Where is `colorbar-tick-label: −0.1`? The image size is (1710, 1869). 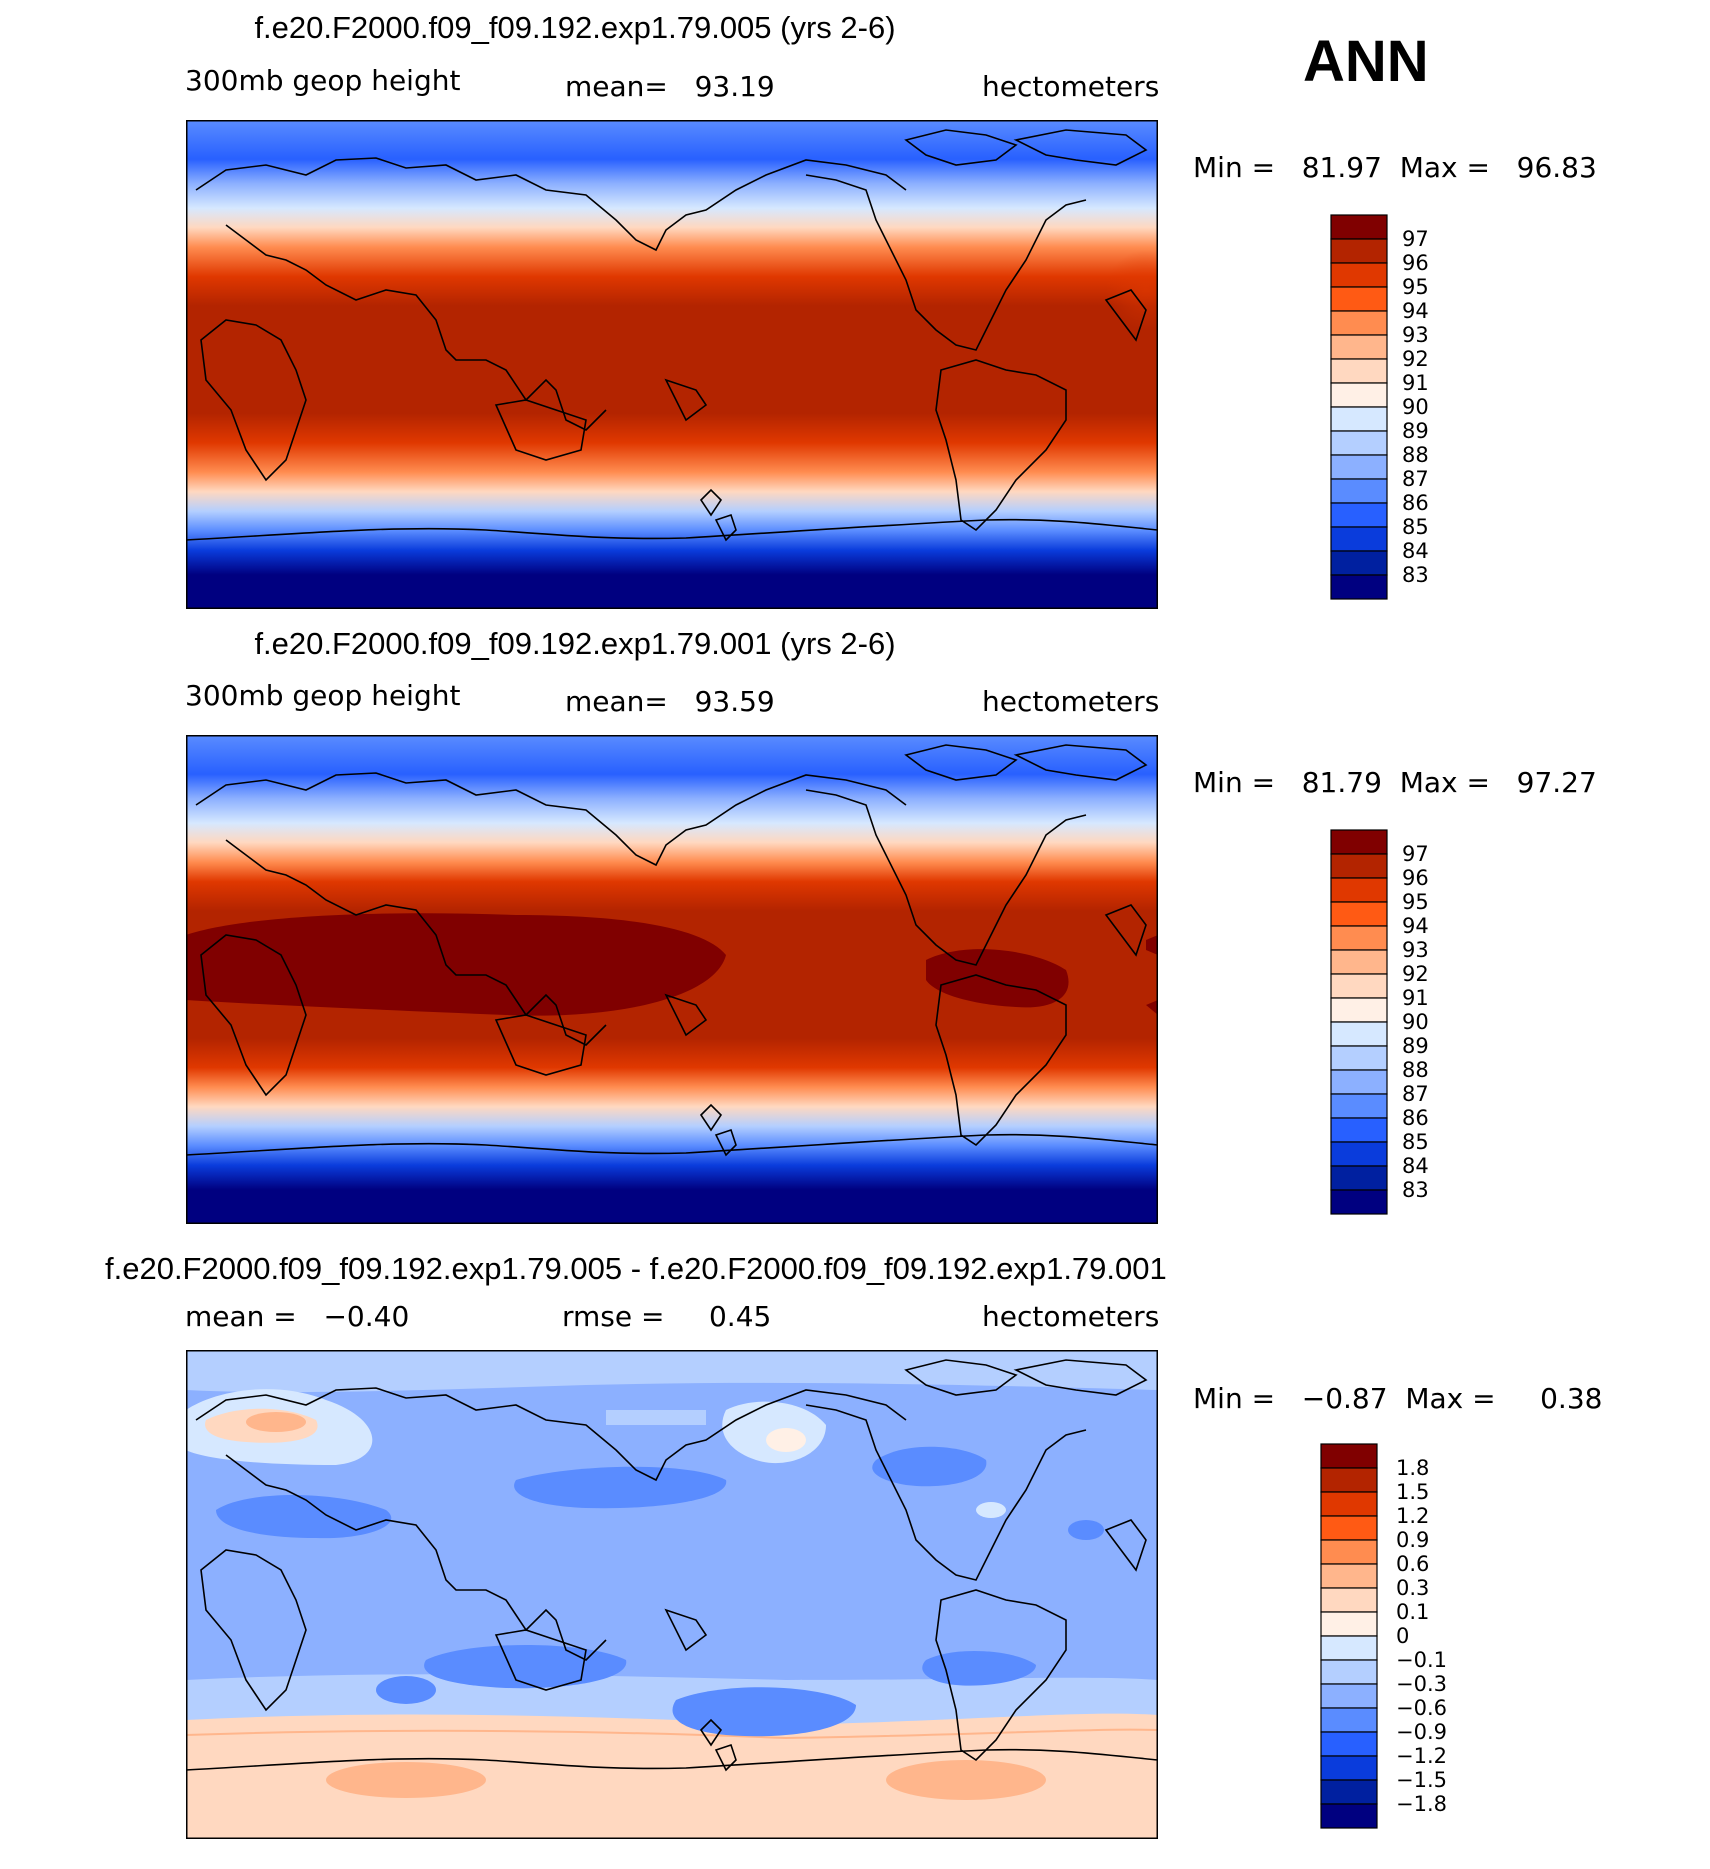
colorbar-tick-label: −0.1 is located at coordinates (1421, 1660).